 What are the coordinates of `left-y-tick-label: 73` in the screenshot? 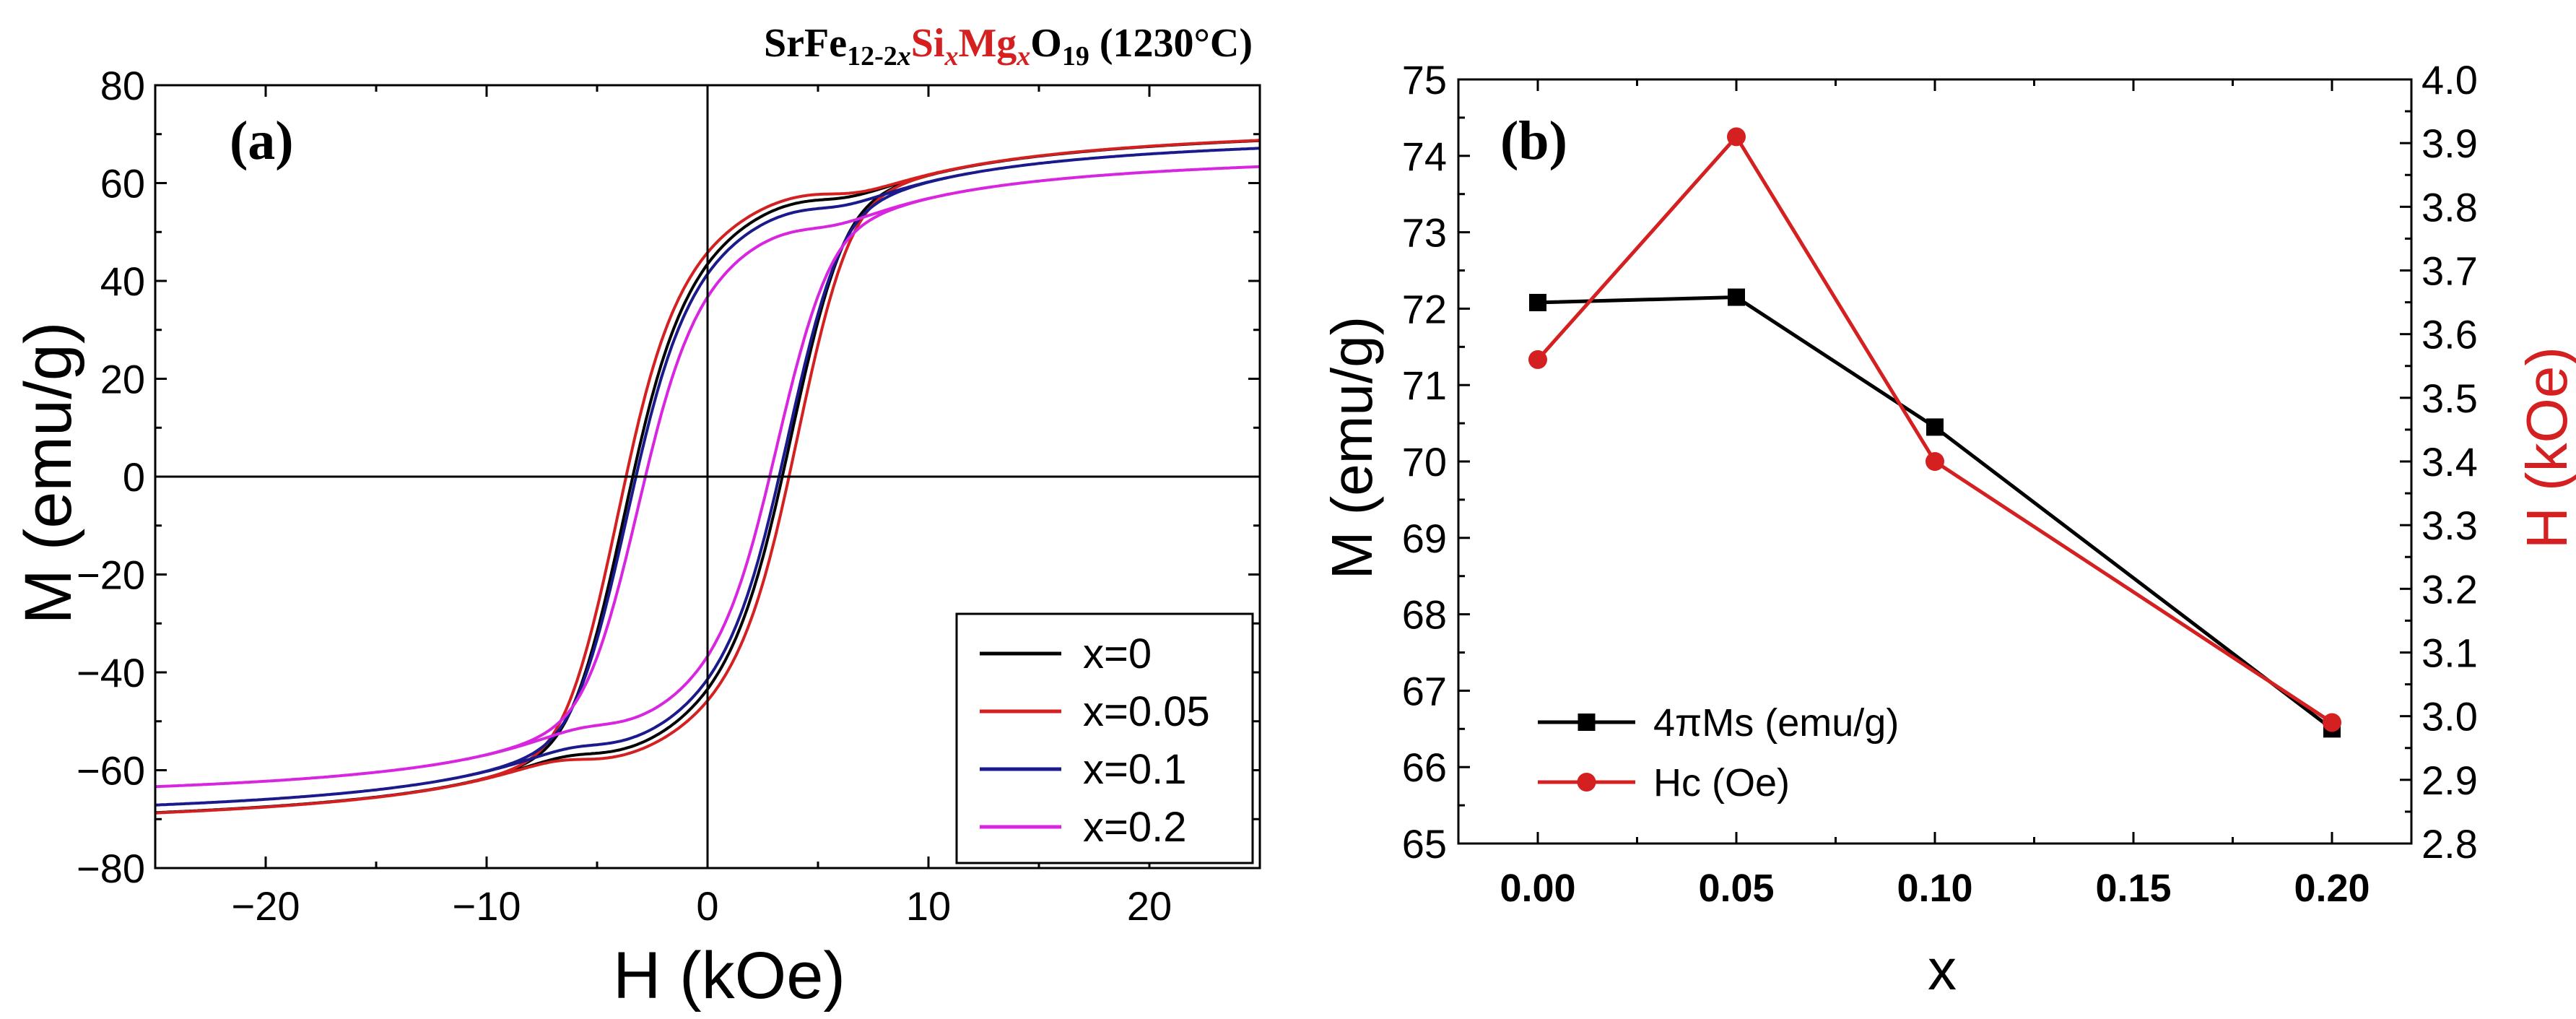 It's located at (1424, 233).